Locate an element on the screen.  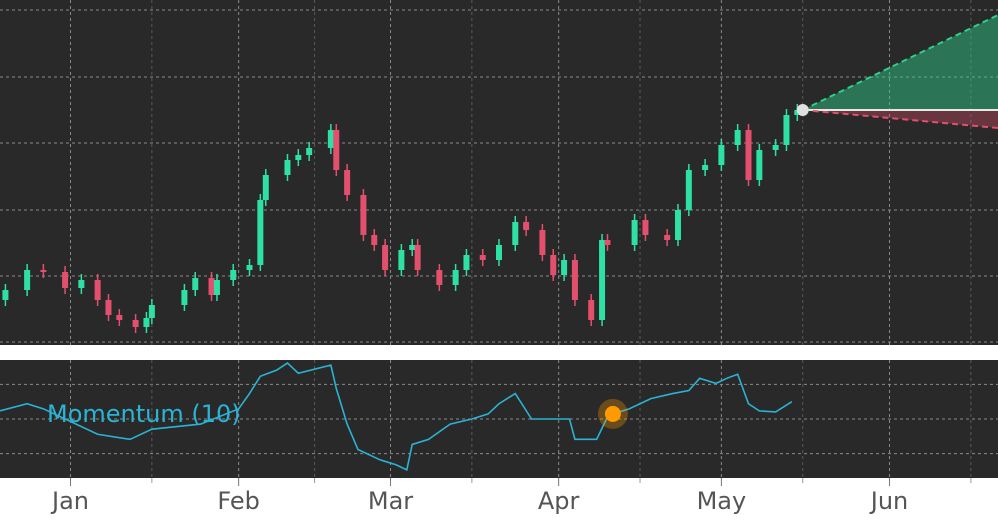
forecast-origin is located at coordinates (802, 110).